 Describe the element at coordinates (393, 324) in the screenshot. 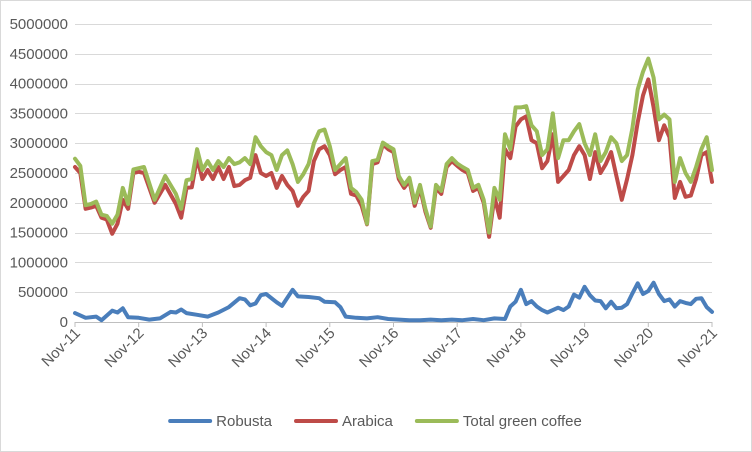

I see `x-axis` at that location.